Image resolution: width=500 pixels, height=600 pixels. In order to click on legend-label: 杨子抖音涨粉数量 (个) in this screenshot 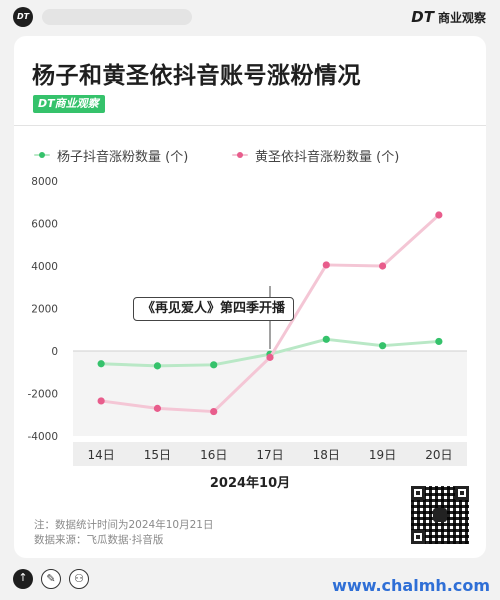, I will do `click(123, 157)`.